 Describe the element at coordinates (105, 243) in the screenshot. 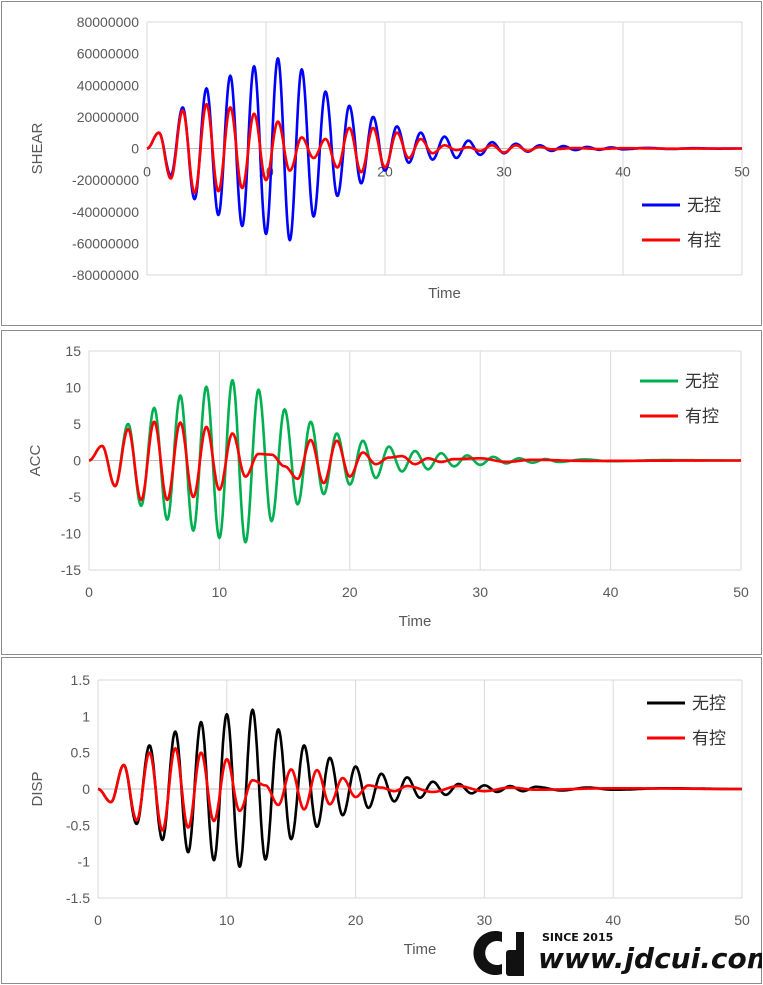

I see `y-tick-label: -60000000` at that location.